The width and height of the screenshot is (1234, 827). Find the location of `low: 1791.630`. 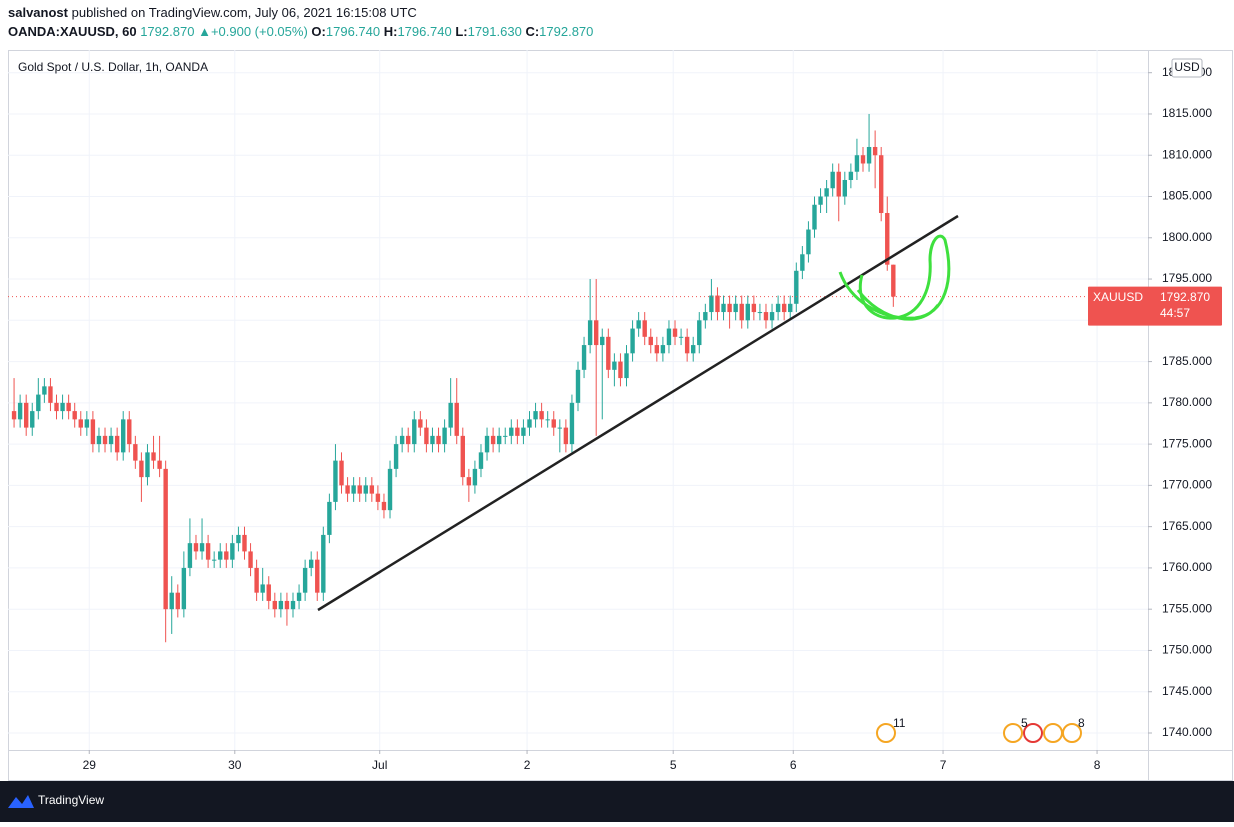

low: 1791.630 is located at coordinates (495, 31).